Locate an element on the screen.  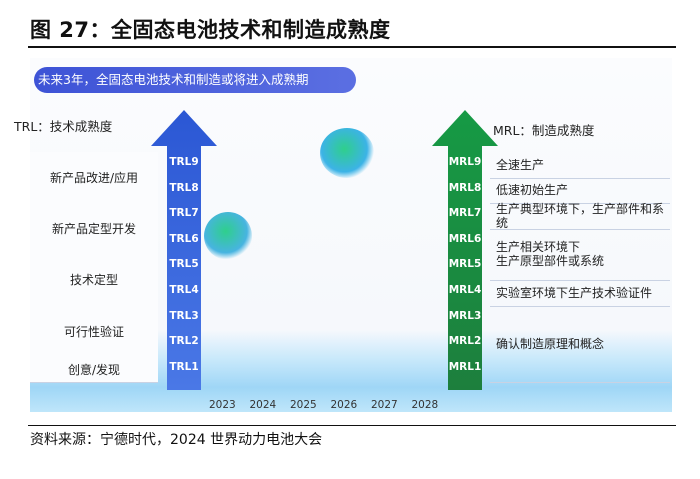
year-label-2025: 2025 is located at coordinates (303, 405).